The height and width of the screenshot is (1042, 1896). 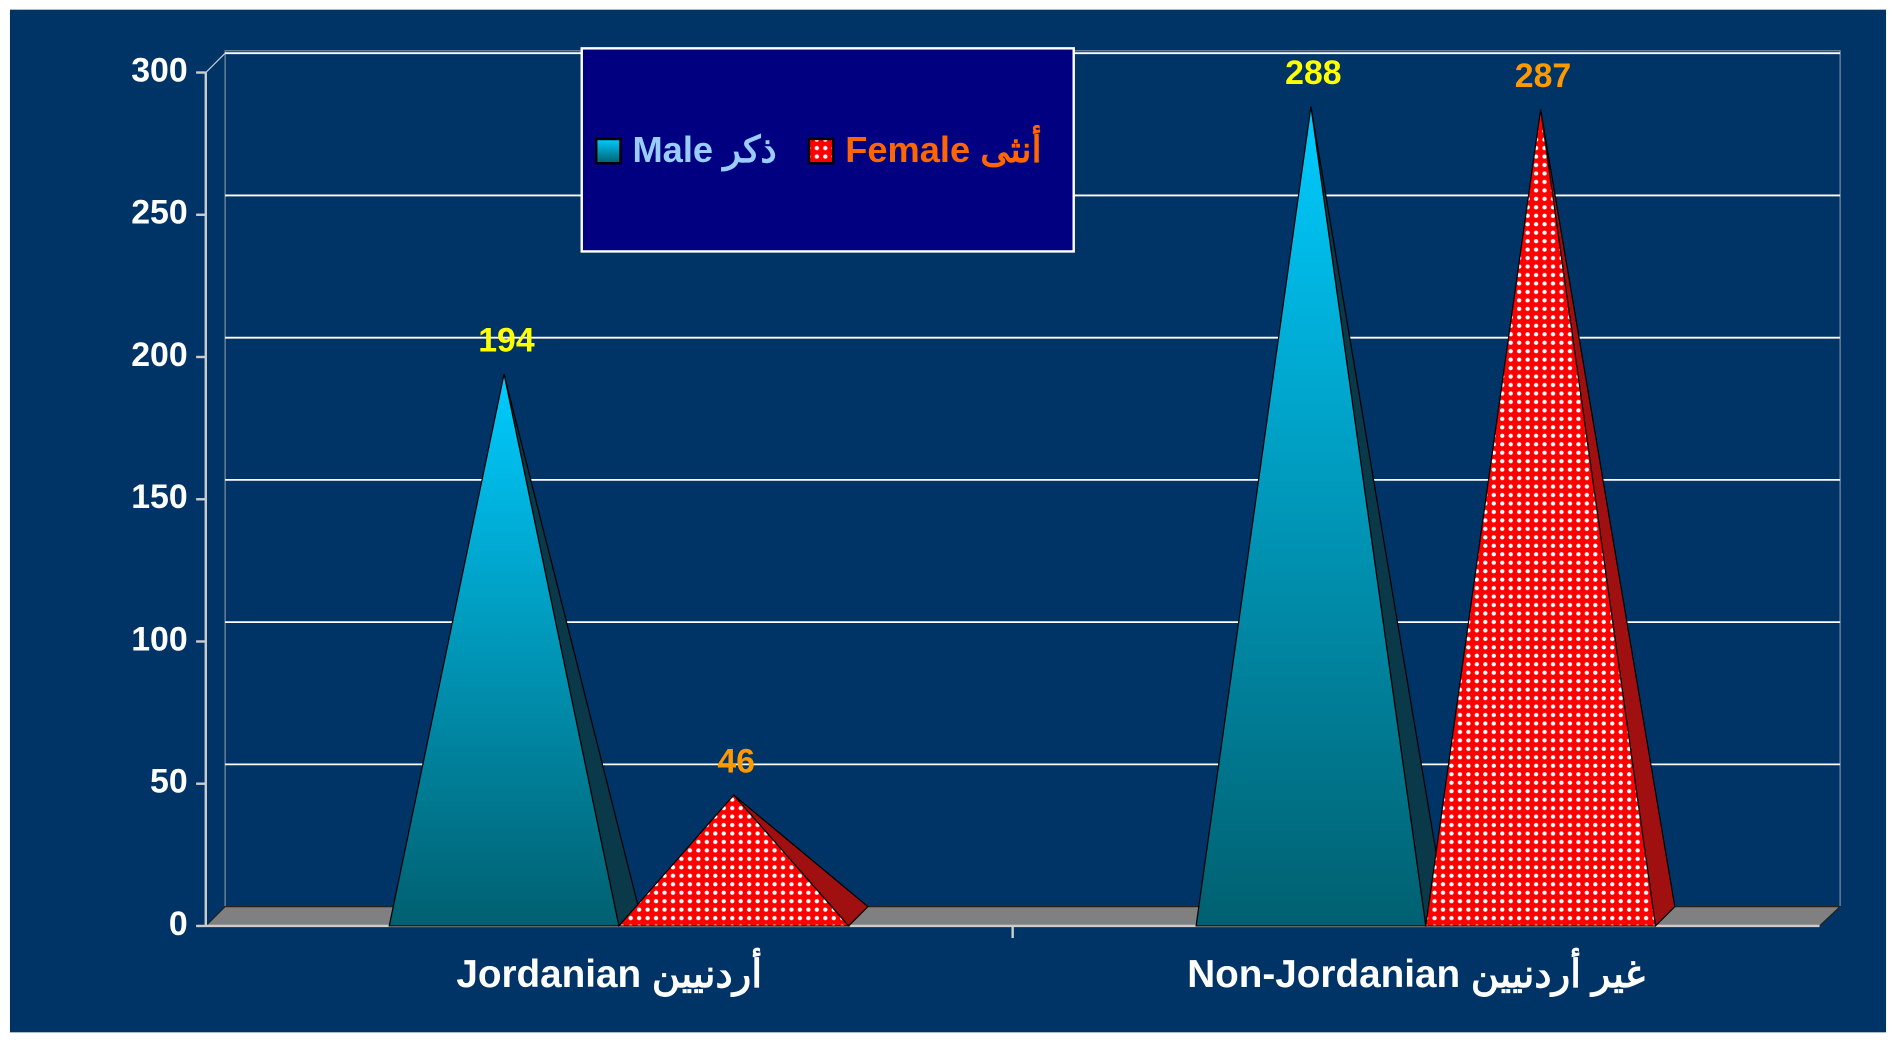 I want to click on legend-label: Male ذكر, so click(x=704, y=150).